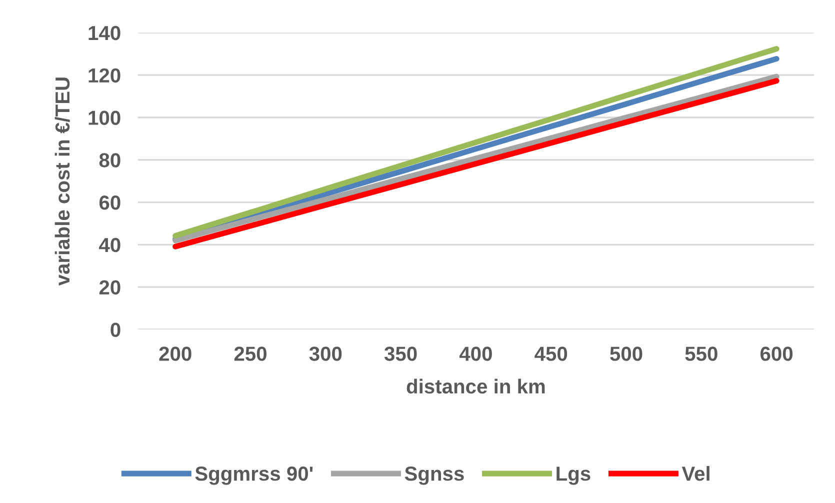 The image size is (835, 503). I want to click on y-tick-label: 60, so click(109, 203).